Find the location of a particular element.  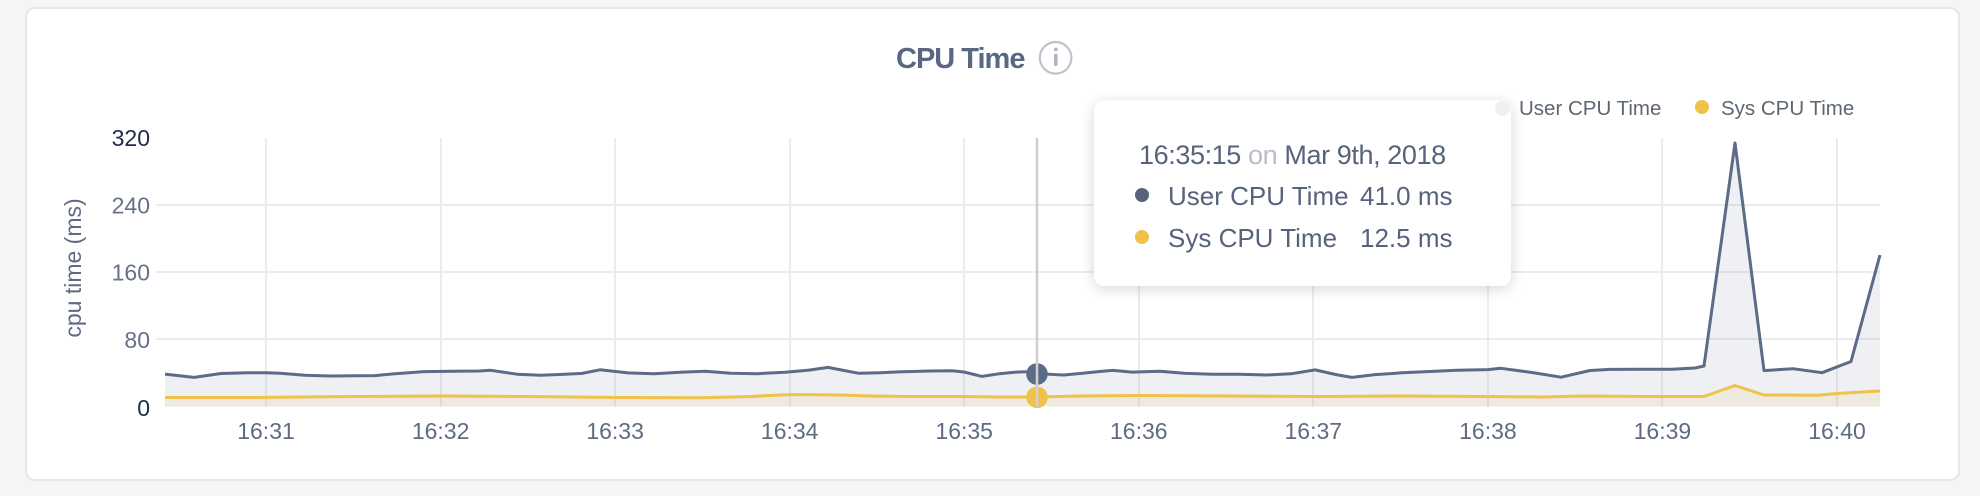

svg-text: cpu time (ms) is located at coordinates (73, 267).